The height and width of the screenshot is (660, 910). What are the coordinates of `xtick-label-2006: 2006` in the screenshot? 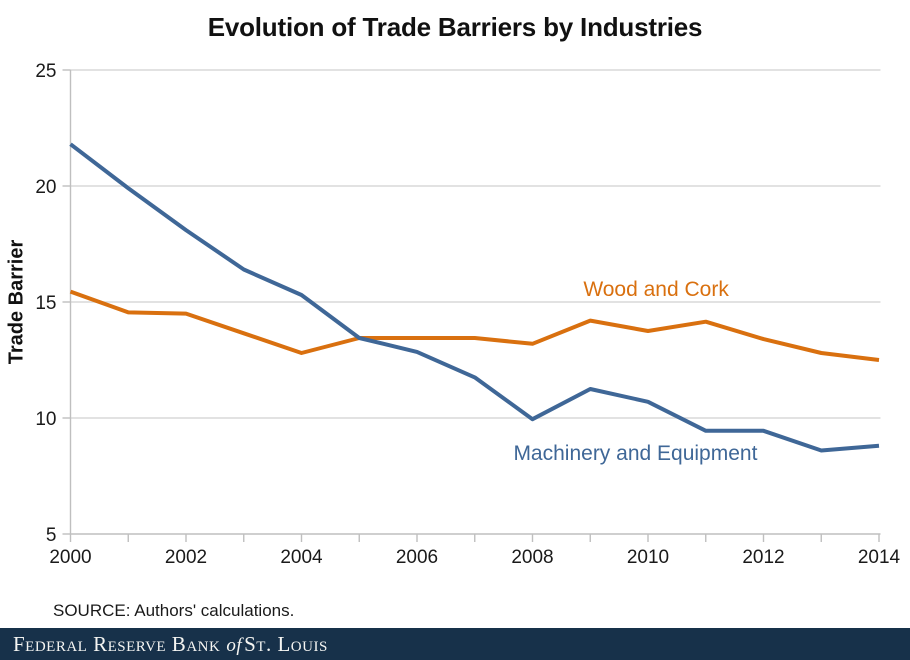 It's located at (417, 557).